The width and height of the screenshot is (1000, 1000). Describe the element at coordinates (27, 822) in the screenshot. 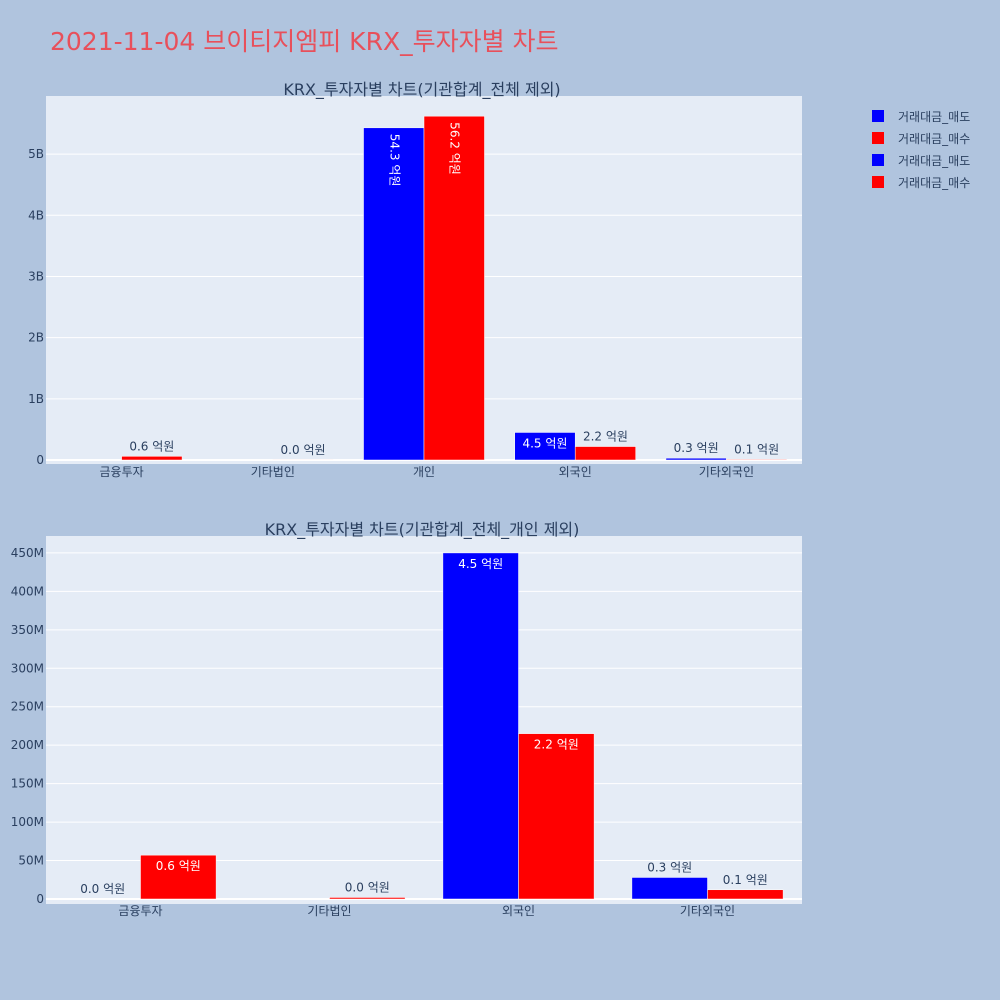

I see `y-tick-label: 100M` at that location.